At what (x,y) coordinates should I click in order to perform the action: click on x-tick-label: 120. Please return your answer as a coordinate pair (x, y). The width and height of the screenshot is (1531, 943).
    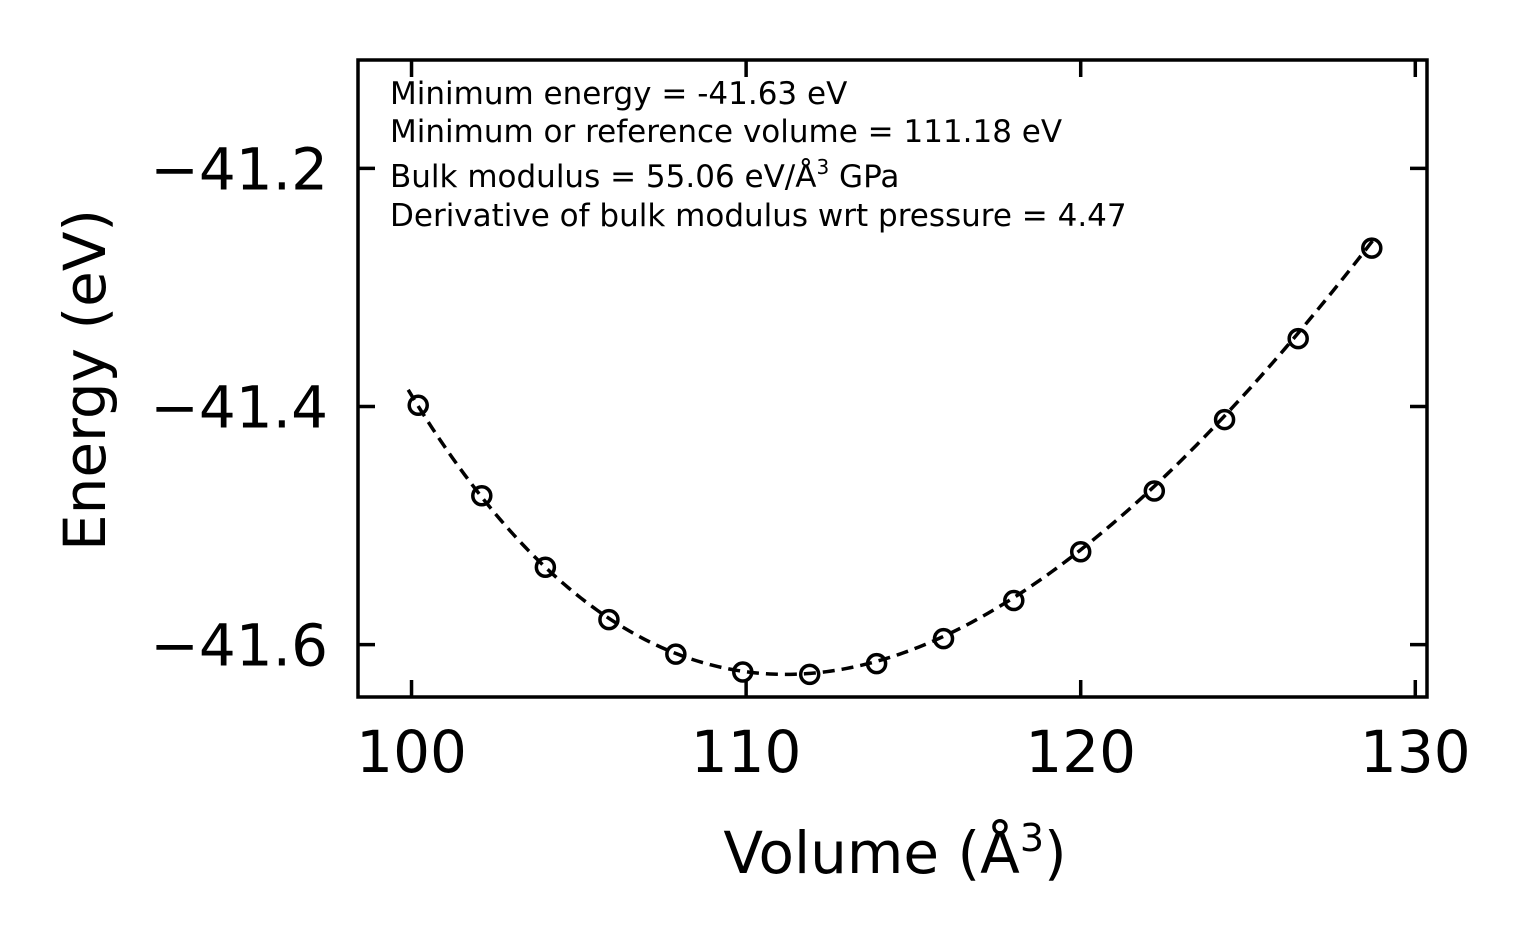
    Looking at the image, I should click on (1080, 752).